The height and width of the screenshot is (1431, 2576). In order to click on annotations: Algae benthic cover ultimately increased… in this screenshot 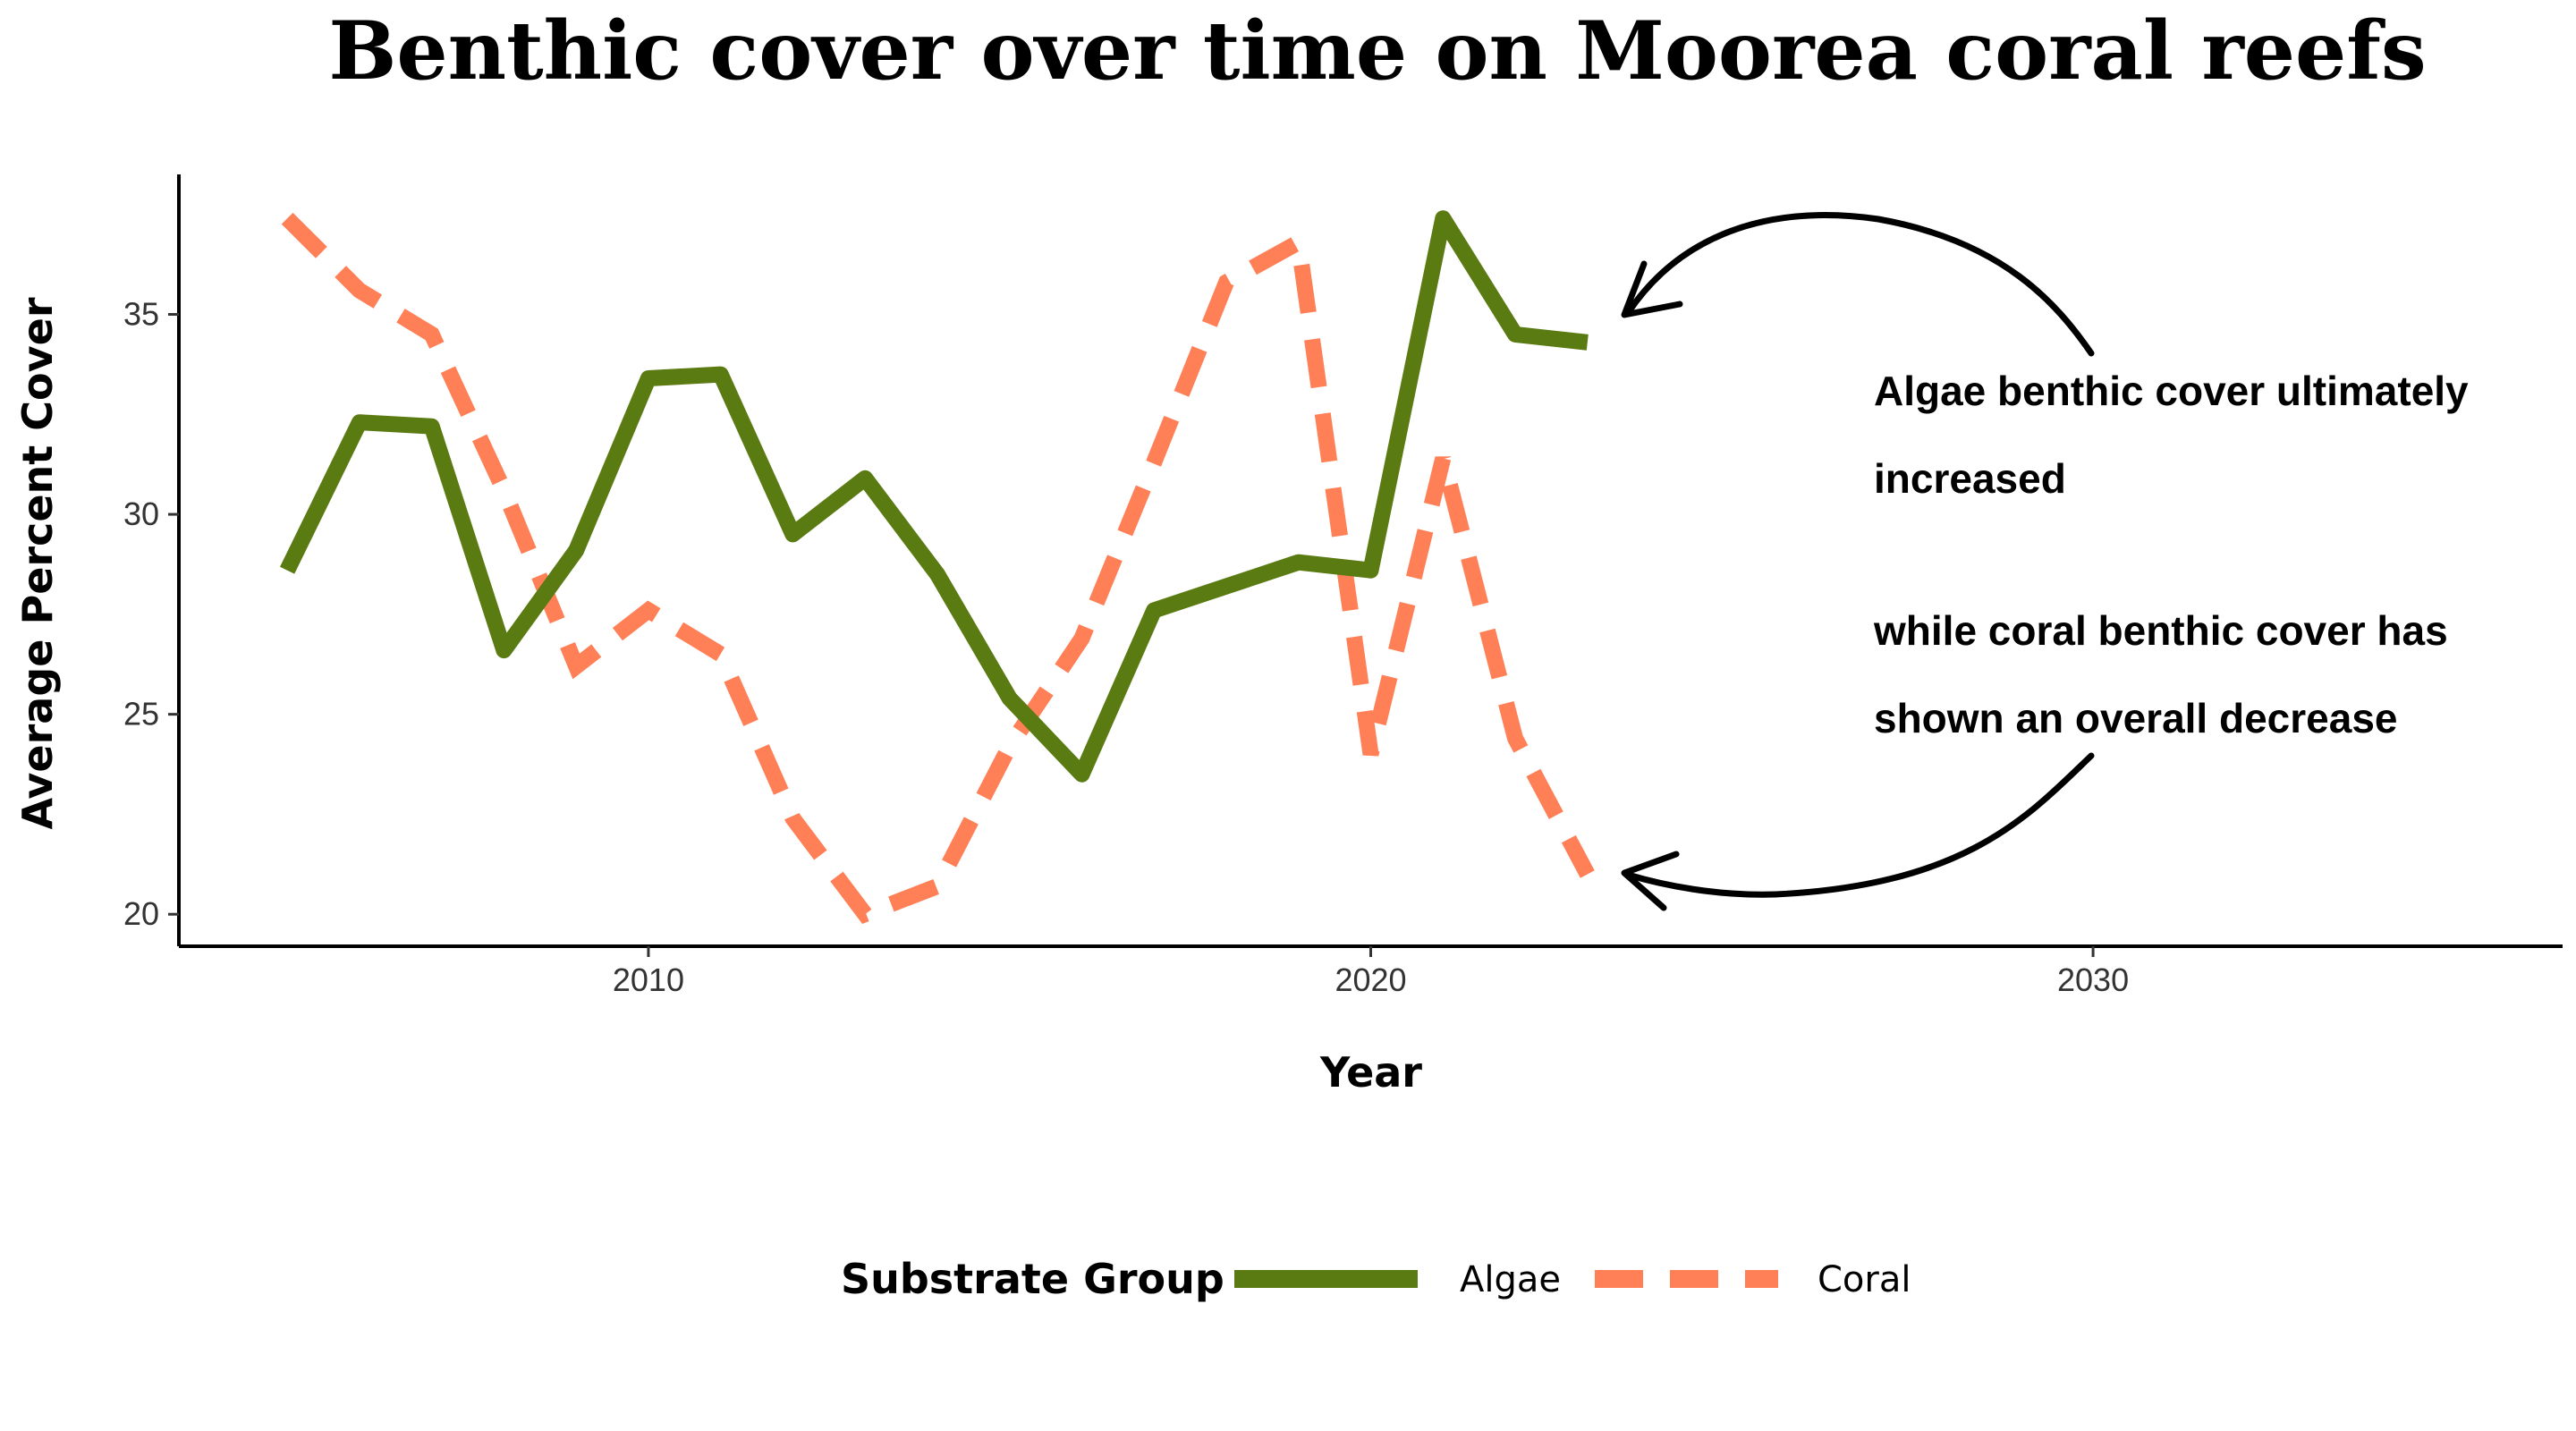, I will do `click(2171, 555)`.